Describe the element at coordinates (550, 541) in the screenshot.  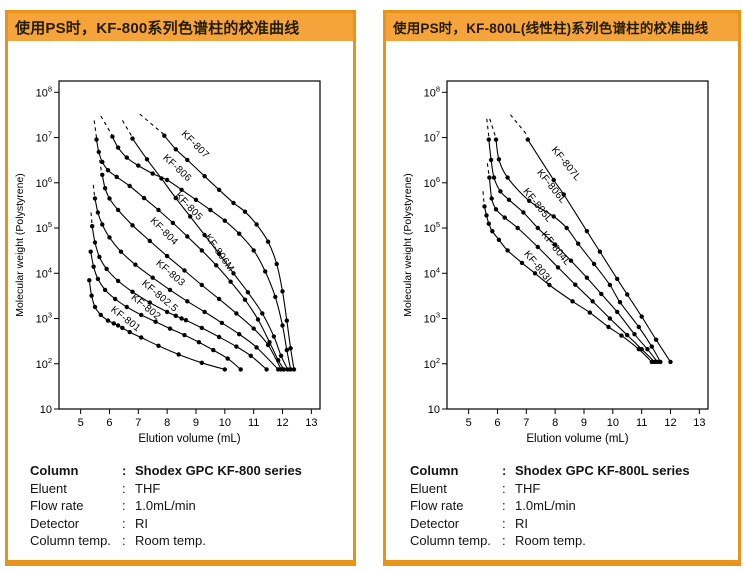
I see `condition-row: Column temp.: Room temp.` at that location.